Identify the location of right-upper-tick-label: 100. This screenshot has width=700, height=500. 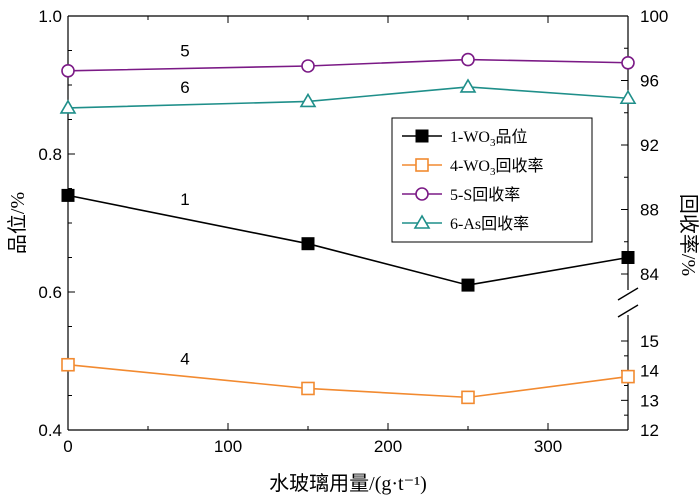
(654, 16).